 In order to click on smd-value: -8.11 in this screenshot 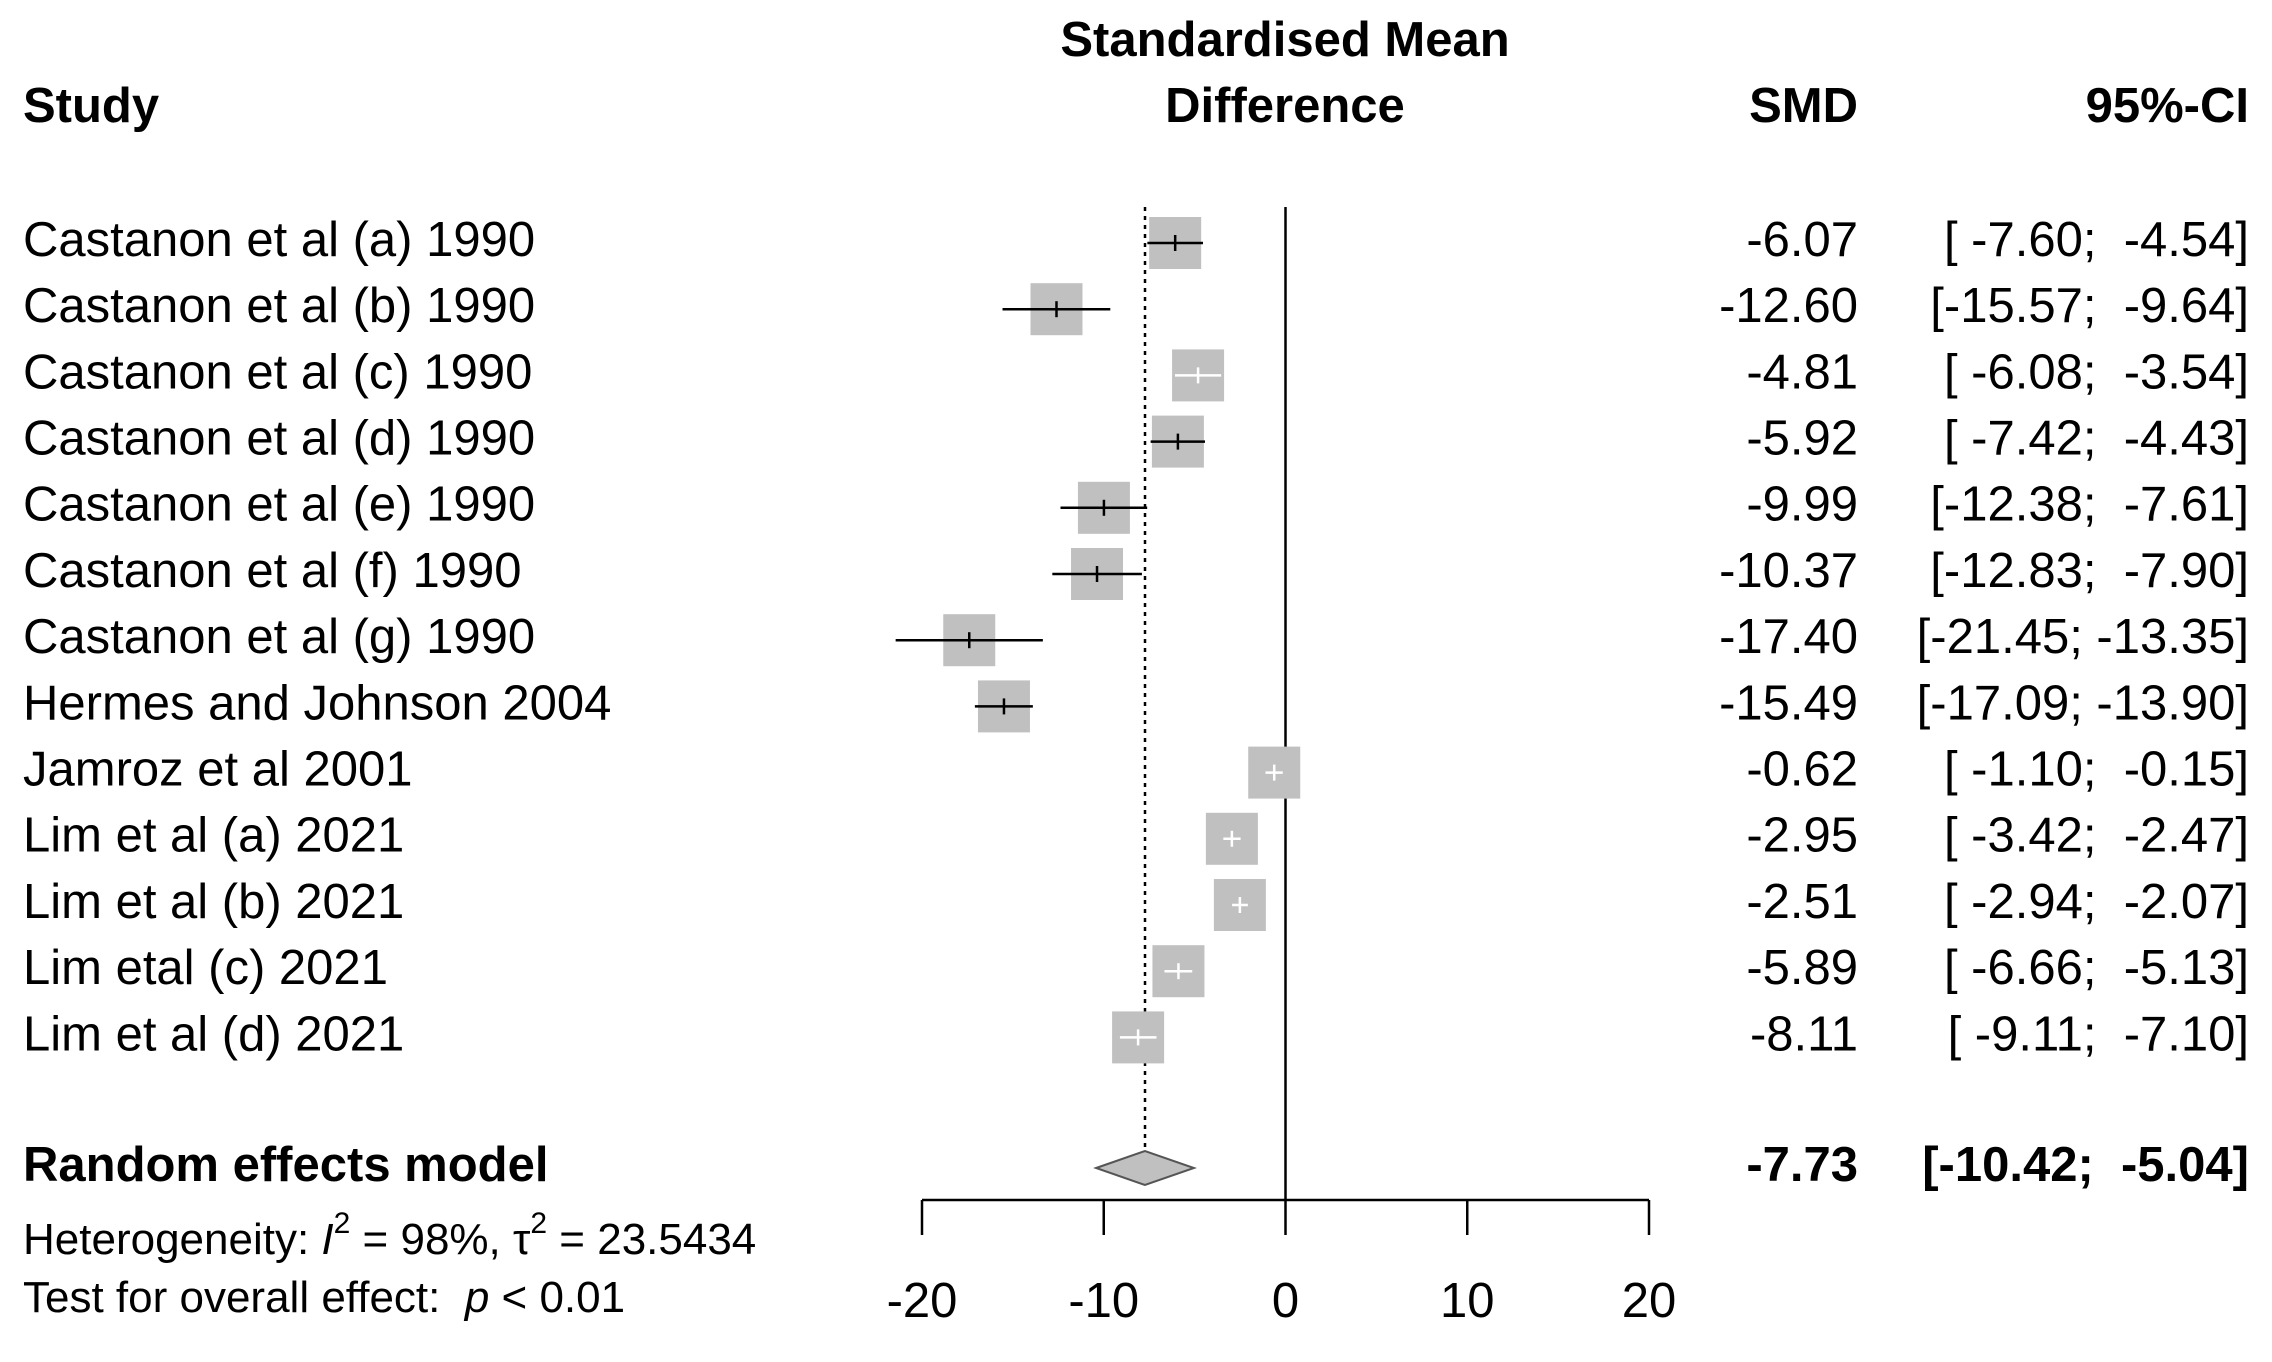, I will do `click(1804, 1034)`.